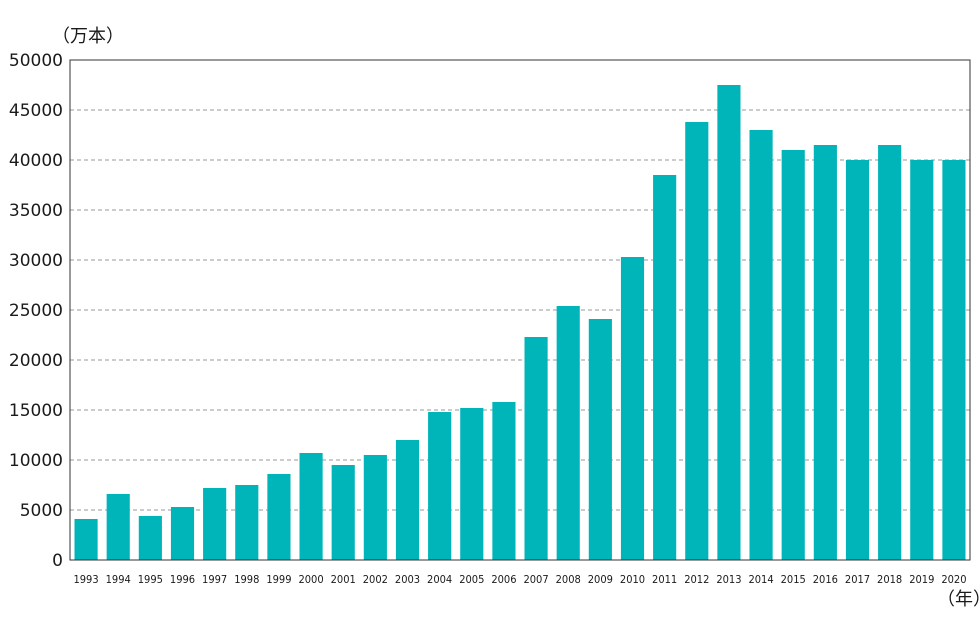 The image size is (980, 620). What do you see at coordinates (536, 448) in the screenshot?
I see `bar-2007` at bounding box center [536, 448].